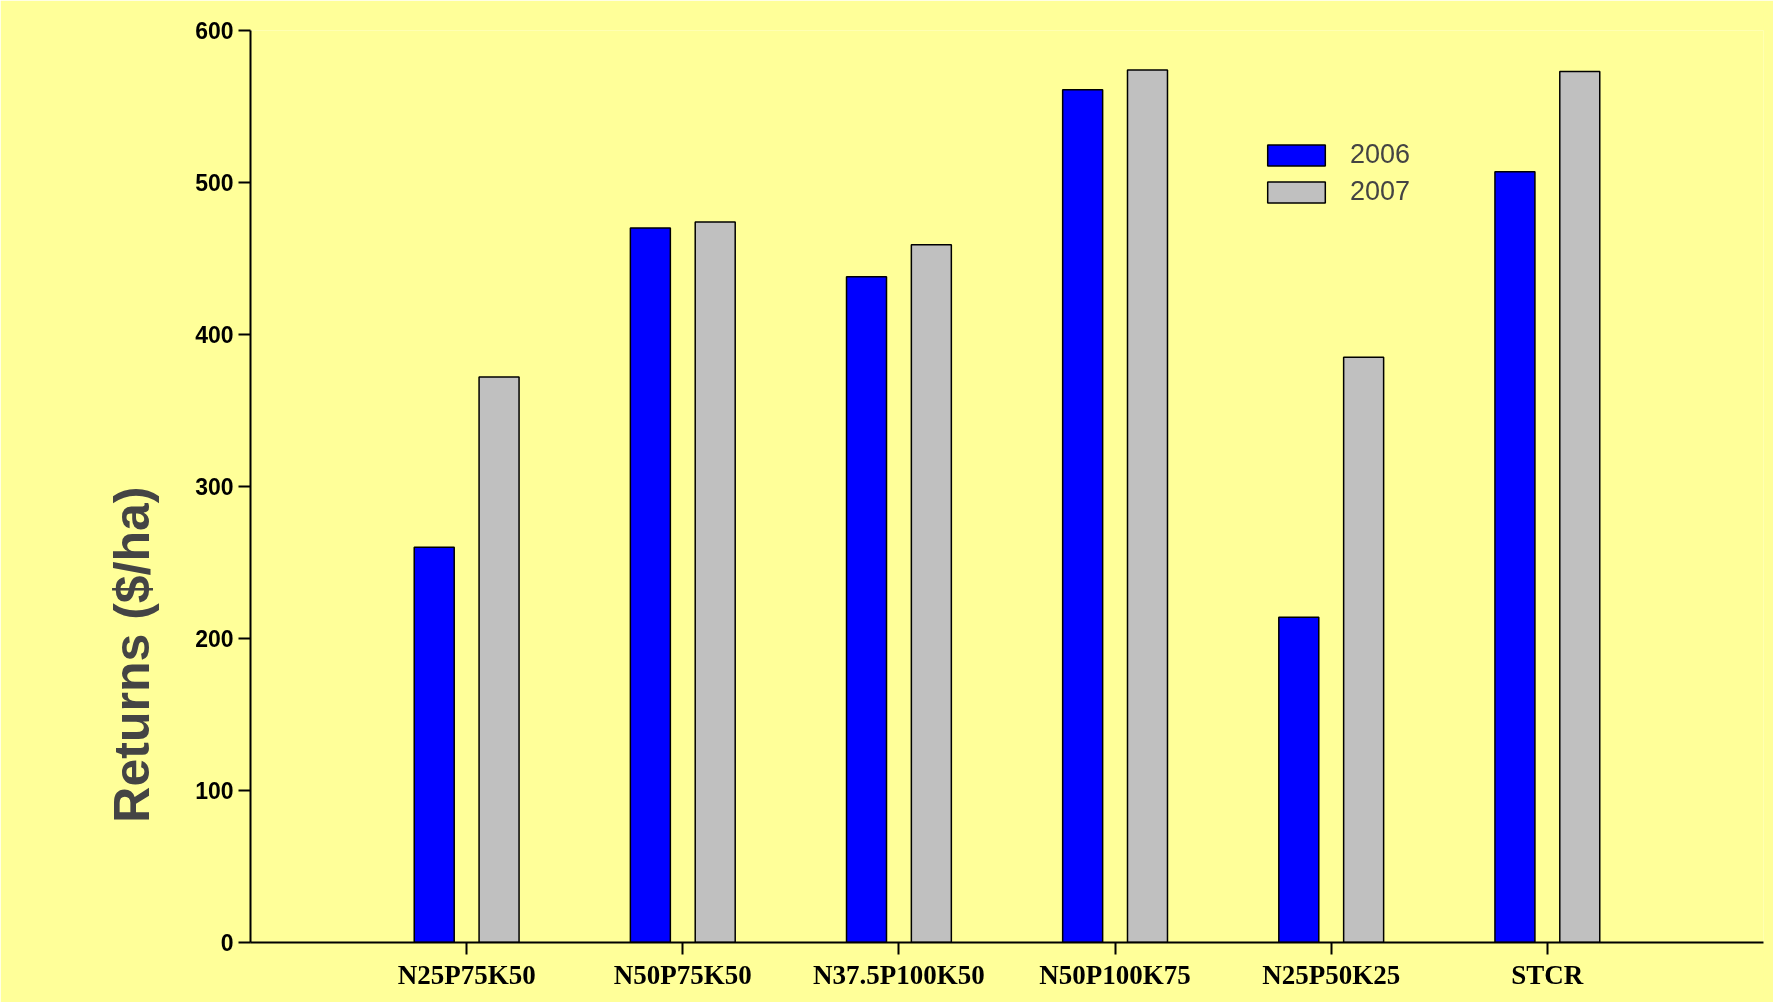 The width and height of the screenshot is (1773, 1002). What do you see at coordinates (227, 943) in the screenshot?
I see `y-tick-label: 0` at bounding box center [227, 943].